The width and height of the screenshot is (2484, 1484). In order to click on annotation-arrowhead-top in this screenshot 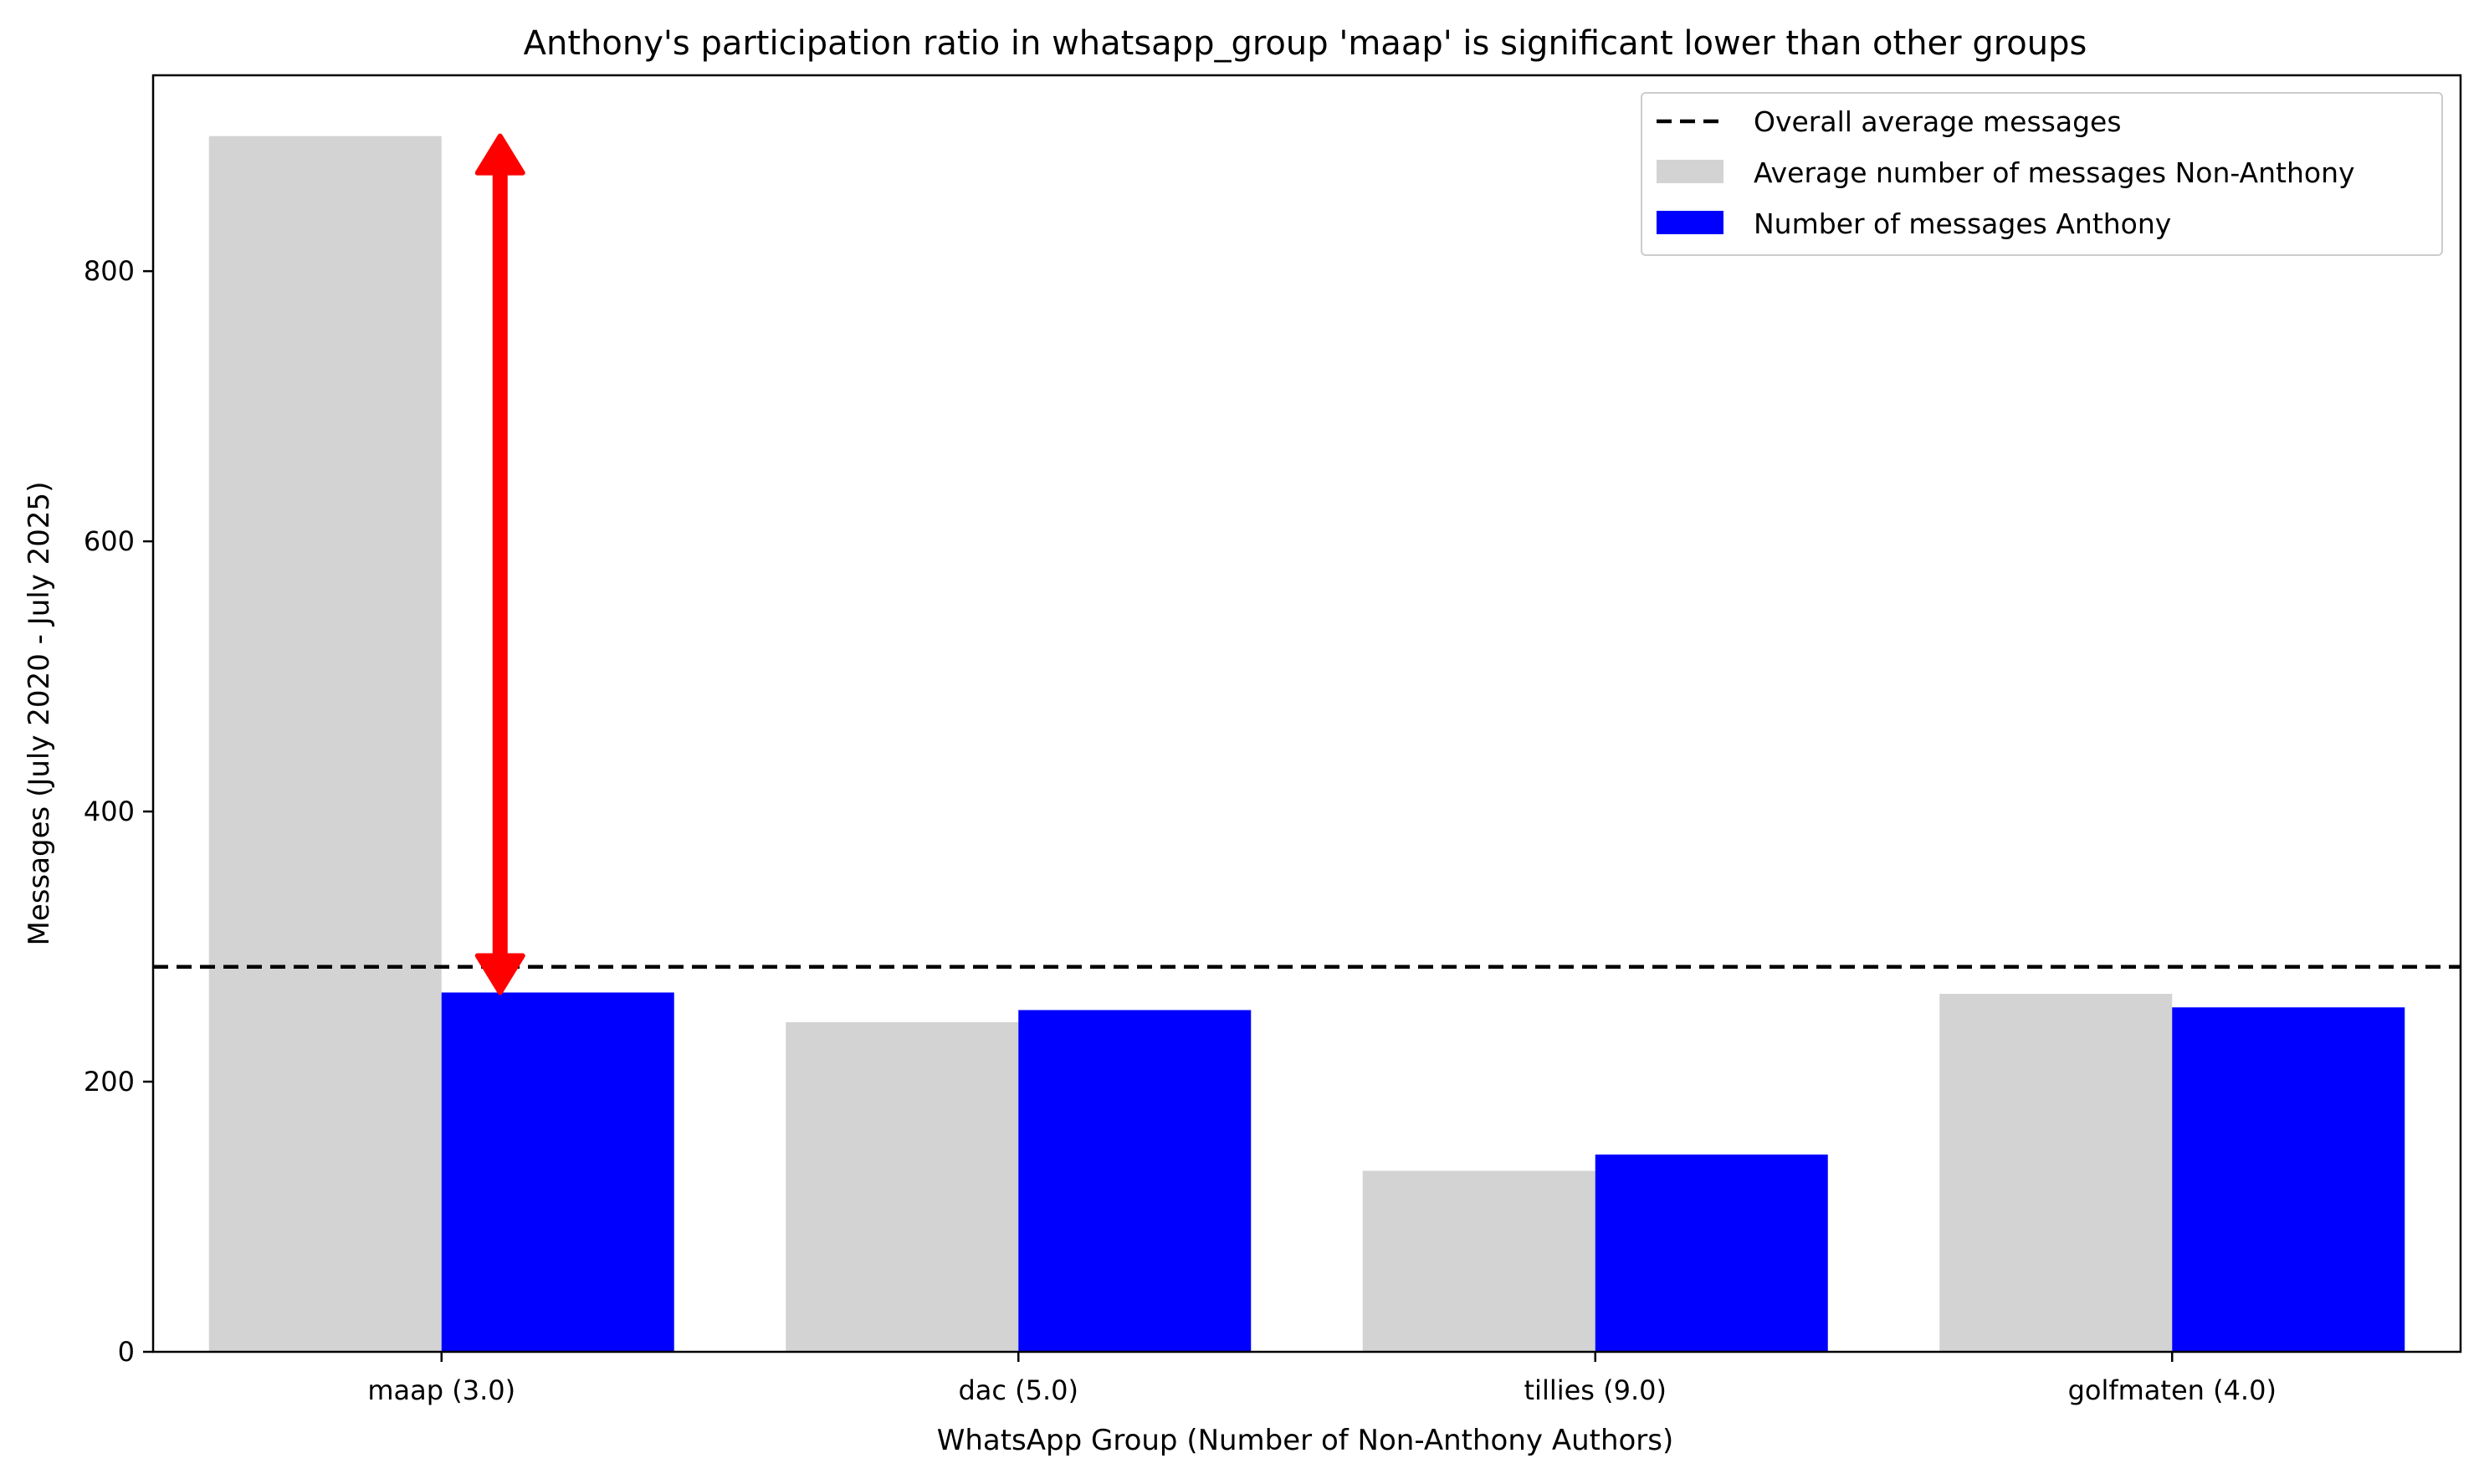, I will do `click(500, 154)`.